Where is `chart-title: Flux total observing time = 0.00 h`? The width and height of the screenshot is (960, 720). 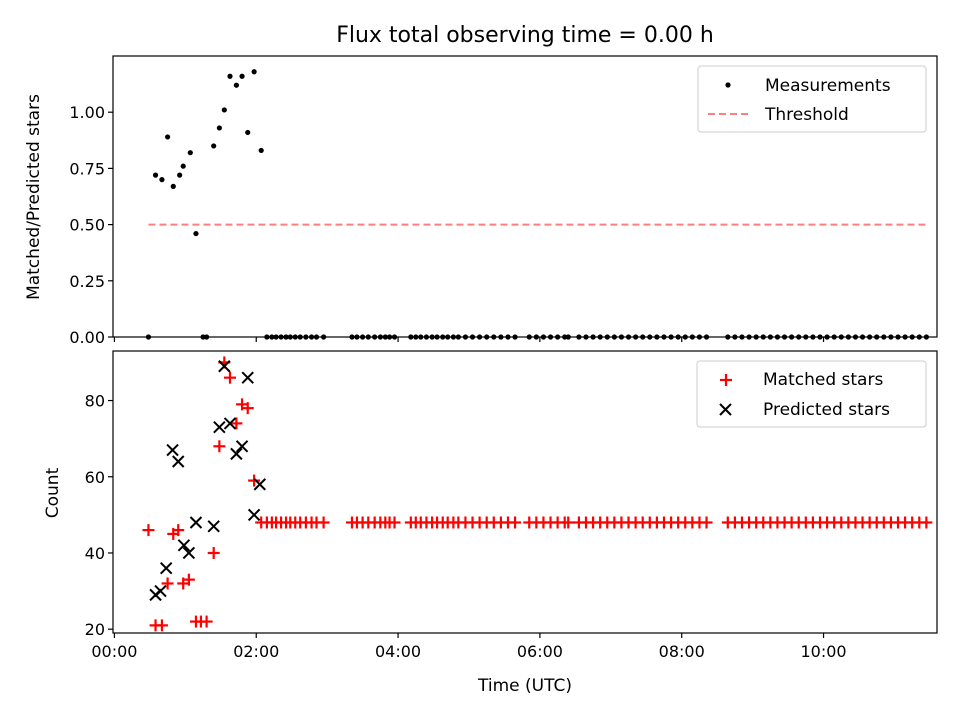
chart-title: Flux total observing time = 0.00 h is located at coordinates (525, 35).